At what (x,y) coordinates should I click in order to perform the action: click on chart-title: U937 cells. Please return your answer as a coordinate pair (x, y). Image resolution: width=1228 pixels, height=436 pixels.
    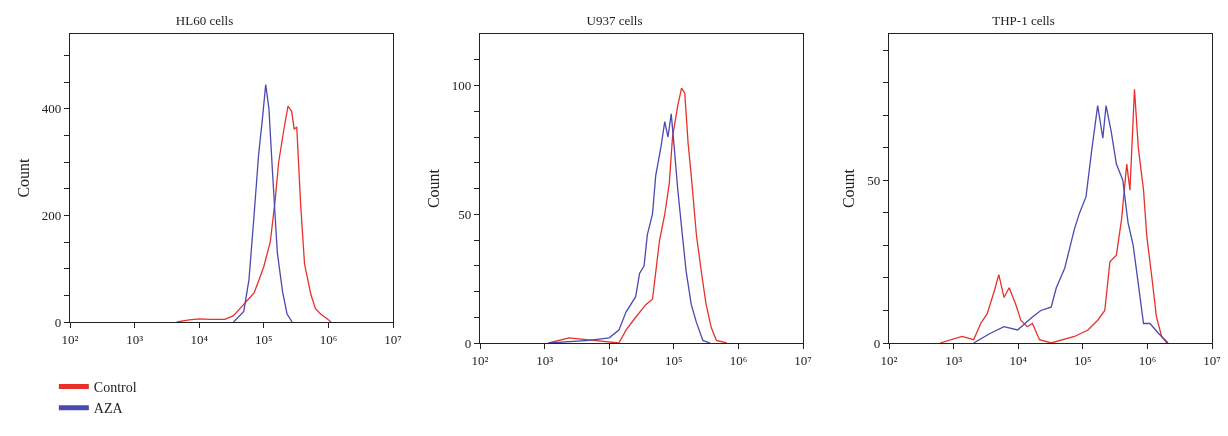
    Looking at the image, I should click on (614, 20).